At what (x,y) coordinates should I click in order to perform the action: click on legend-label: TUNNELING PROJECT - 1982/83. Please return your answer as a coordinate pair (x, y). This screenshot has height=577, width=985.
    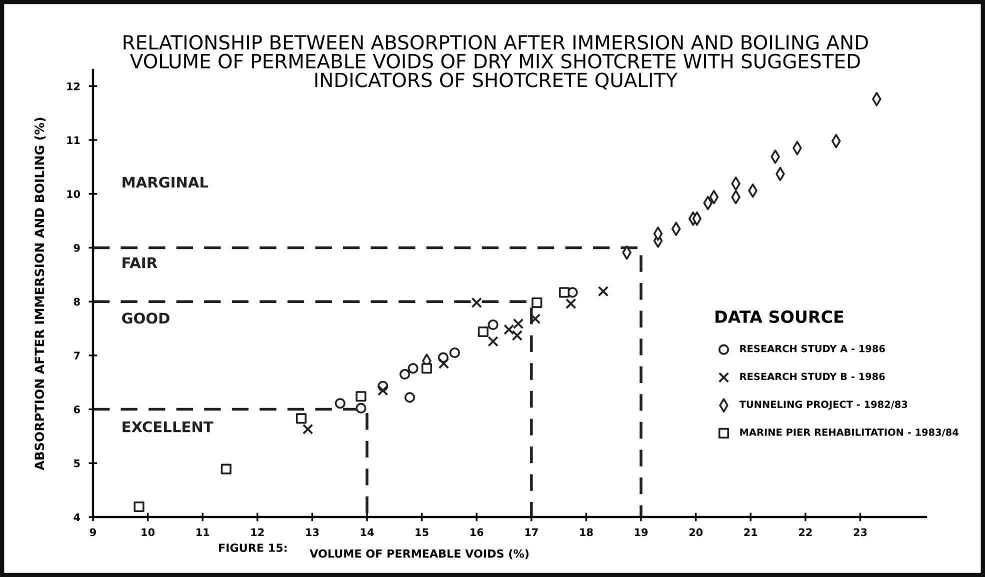
    Looking at the image, I should click on (823, 405).